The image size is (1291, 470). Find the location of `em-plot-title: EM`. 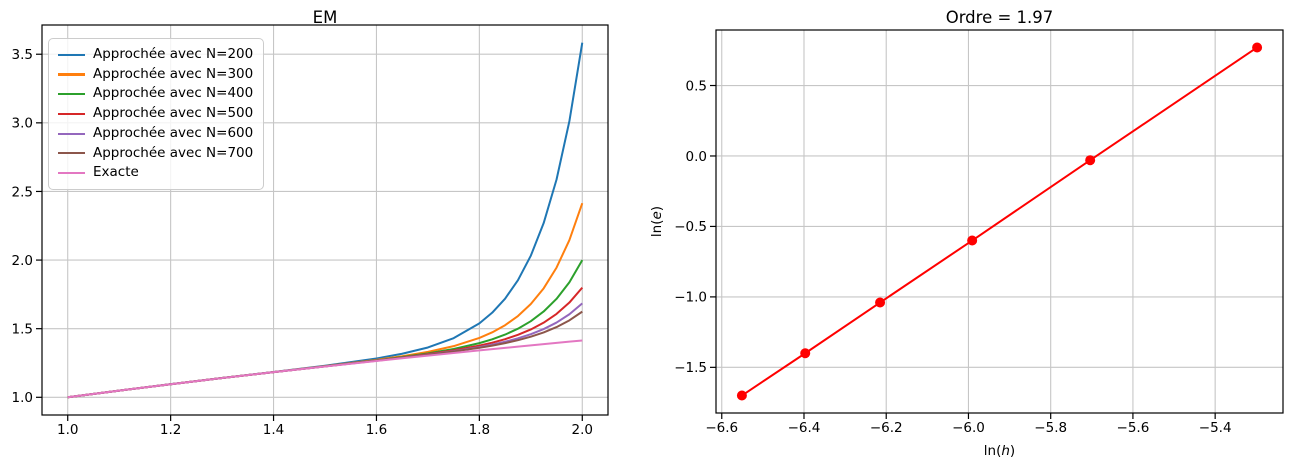

em-plot-title: EM is located at coordinates (325, 17).